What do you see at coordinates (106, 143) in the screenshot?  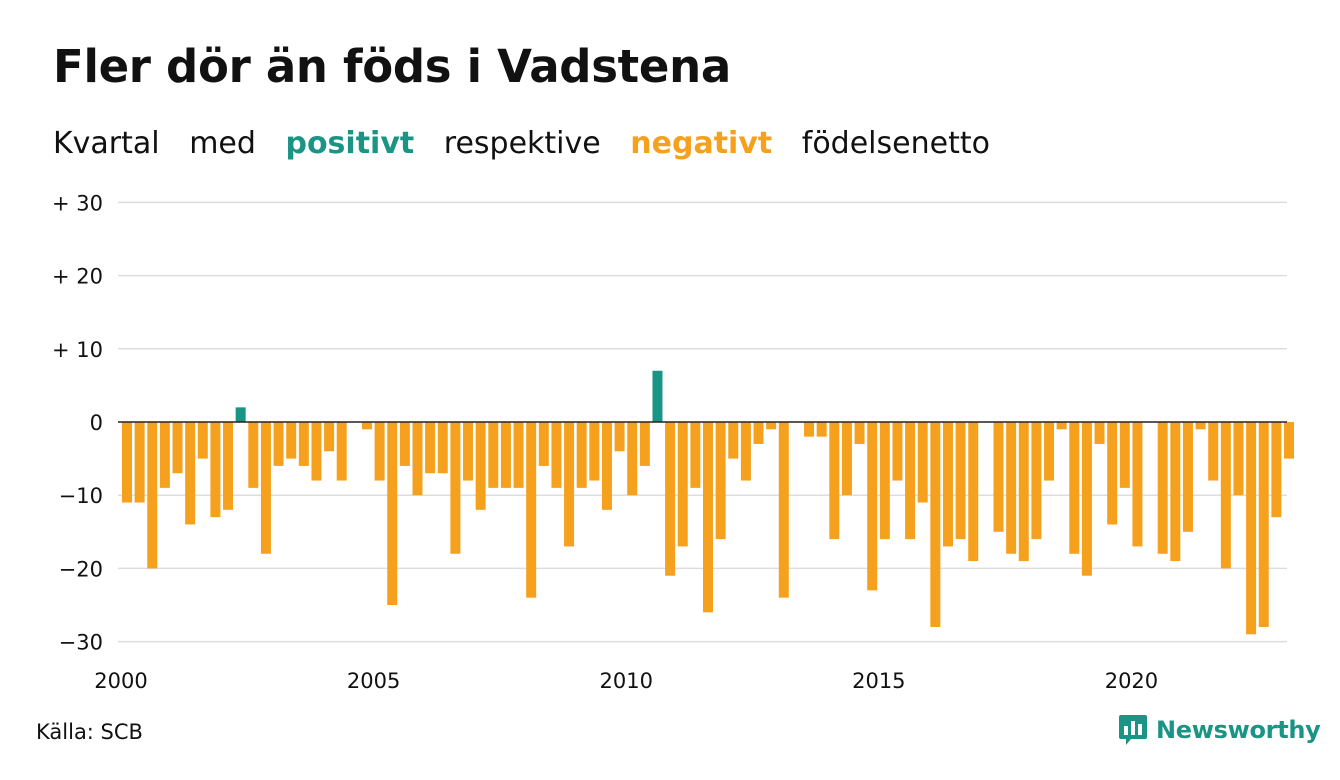 I see `subtitle-prefix: Kvartal` at bounding box center [106, 143].